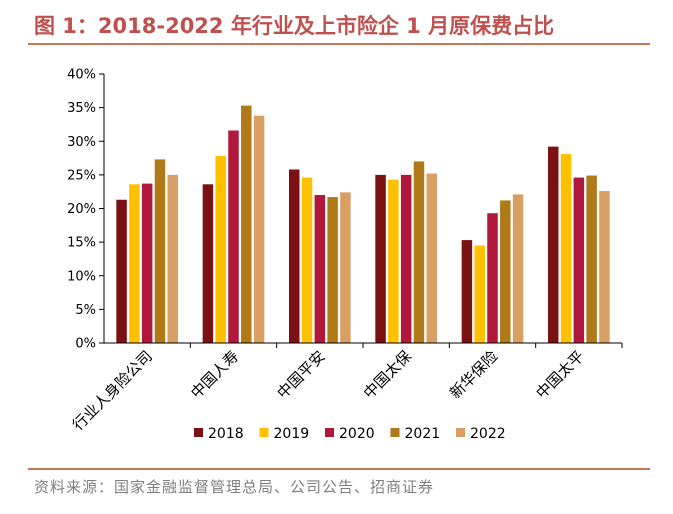 The height and width of the screenshot is (514, 673). What do you see at coordinates (395, 432) in the screenshot?
I see `legend-swatch-2021` at bounding box center [395, 432].